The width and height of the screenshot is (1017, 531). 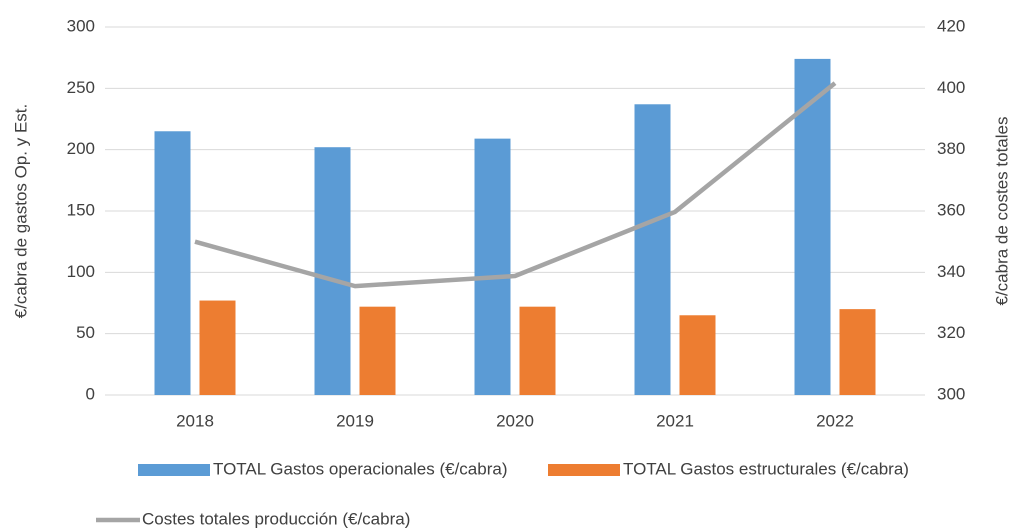 I want to click on y2-tick-label: 320, so click(x=951, y=332).